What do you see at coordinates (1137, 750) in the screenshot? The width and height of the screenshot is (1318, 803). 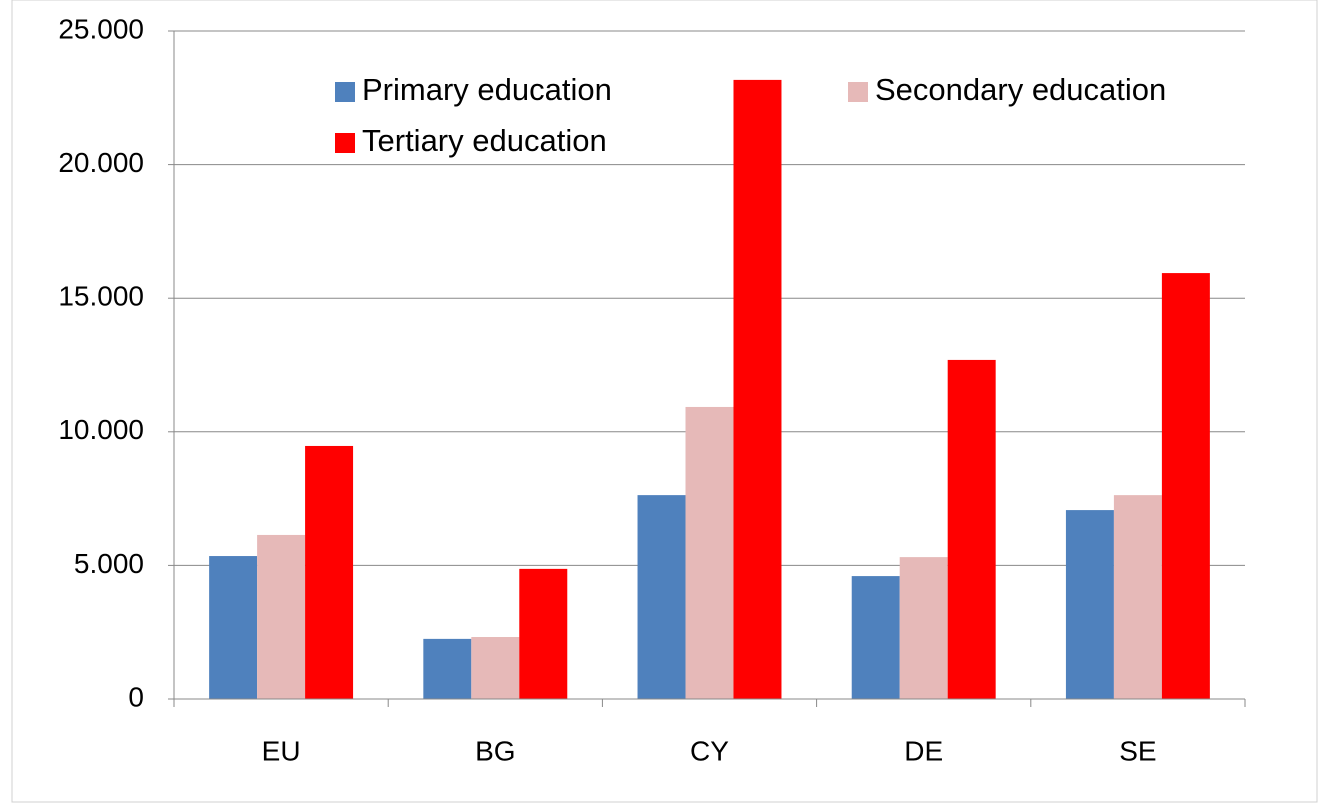 I see `x-tick-label: SE` at bounding box center [1137, 750].